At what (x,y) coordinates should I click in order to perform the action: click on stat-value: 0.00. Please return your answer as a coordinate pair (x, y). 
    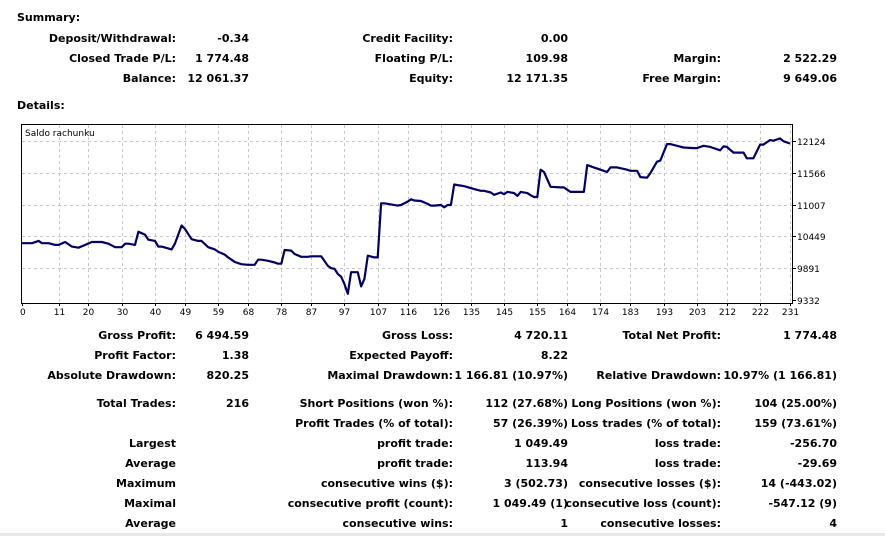
    Looking at the image, I should click on (554, 38).